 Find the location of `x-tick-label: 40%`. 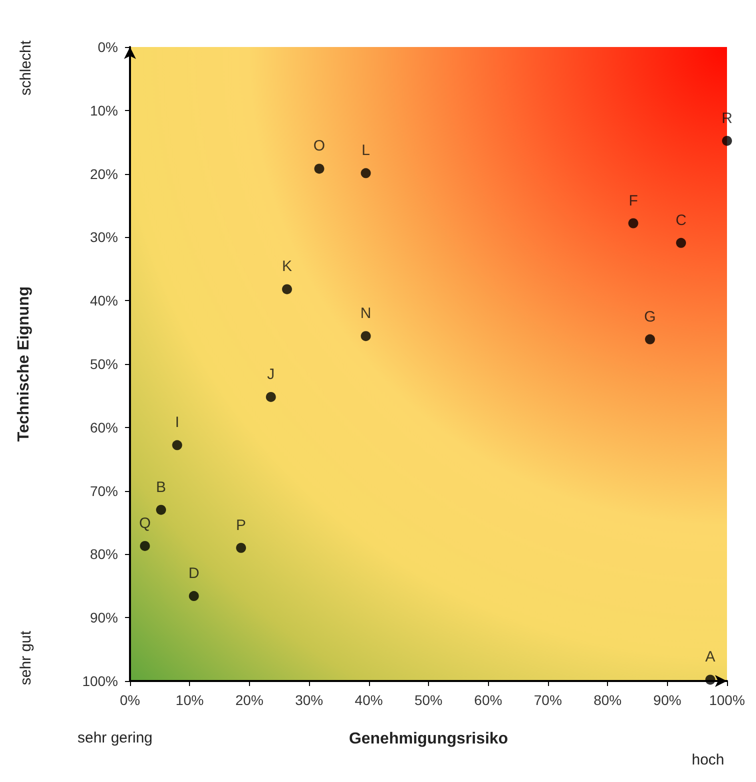

x-tick-label: 40% is located at coordinates (368, 700).